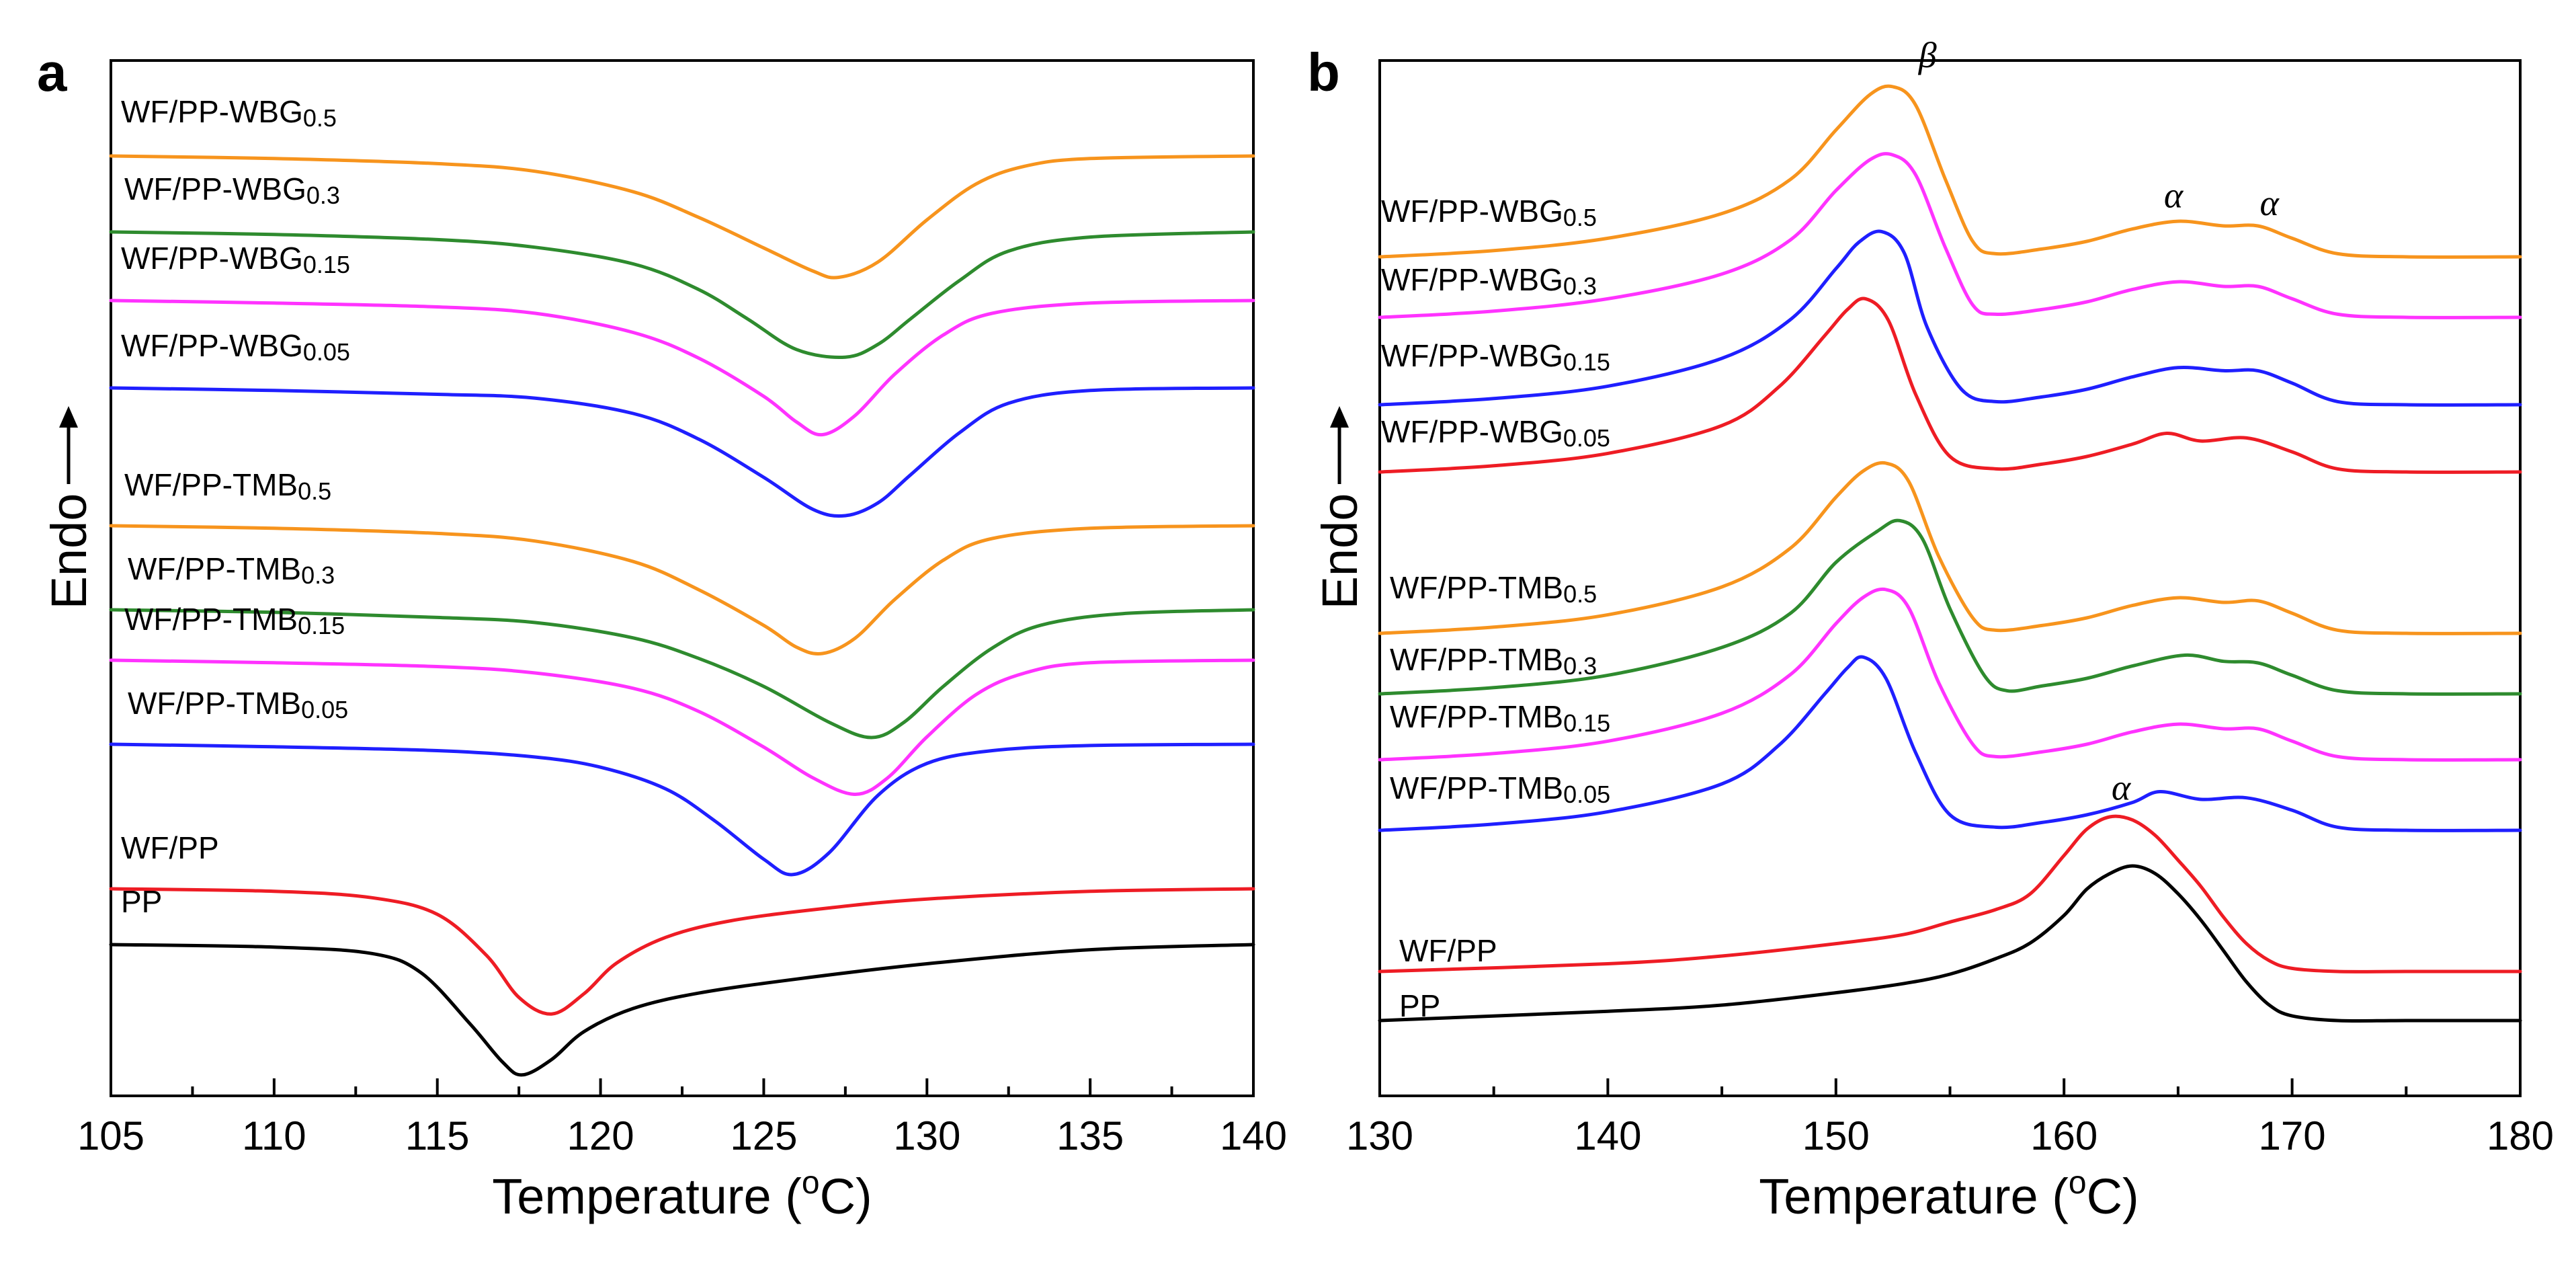 The width and height of the screenshot is (2576, 1272). I want to click on x-tick-label: 120, so click(600, 1135).